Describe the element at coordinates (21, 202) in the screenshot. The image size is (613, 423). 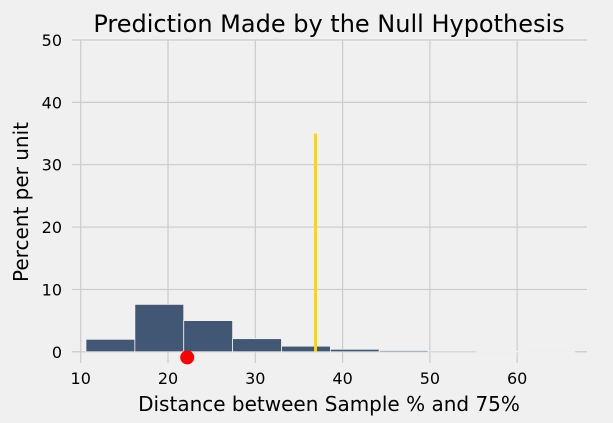
I see `y-axis-label: Percent per unit` at that location.